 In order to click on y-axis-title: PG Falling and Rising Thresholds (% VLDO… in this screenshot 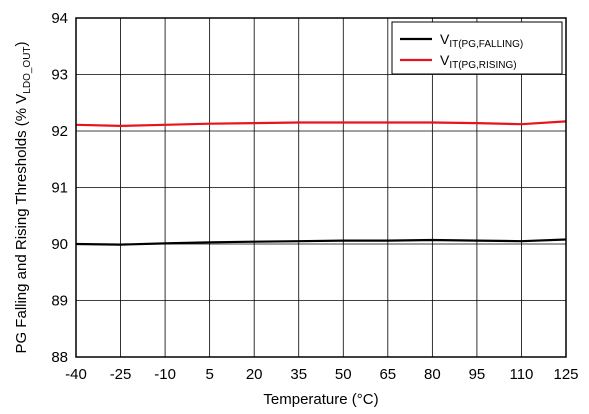, I will do `click(23, 197)`.